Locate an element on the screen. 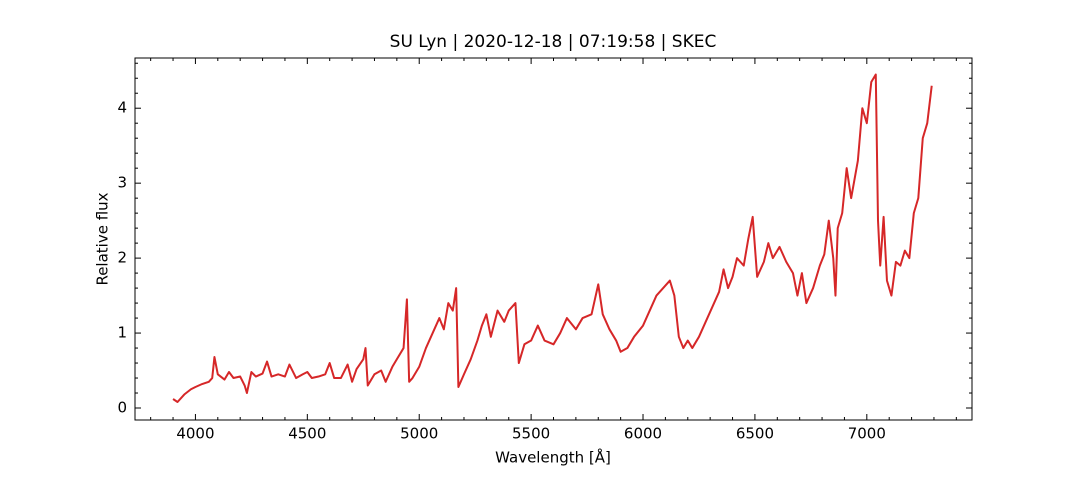 The image size is (1080, 480). y-axis-label: Relative flux is located at coordinates (103, 238).